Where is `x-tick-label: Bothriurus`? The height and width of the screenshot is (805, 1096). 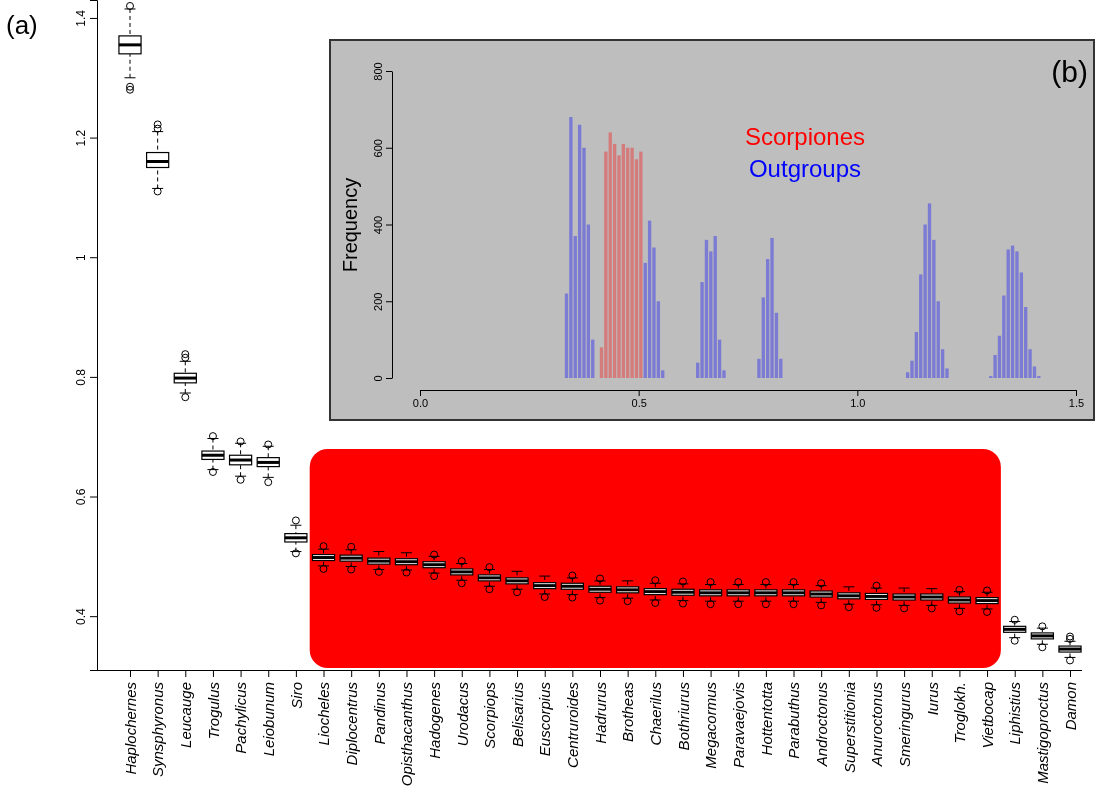 x-tick-label: Bothriurus is located at coordinates (683, 716).